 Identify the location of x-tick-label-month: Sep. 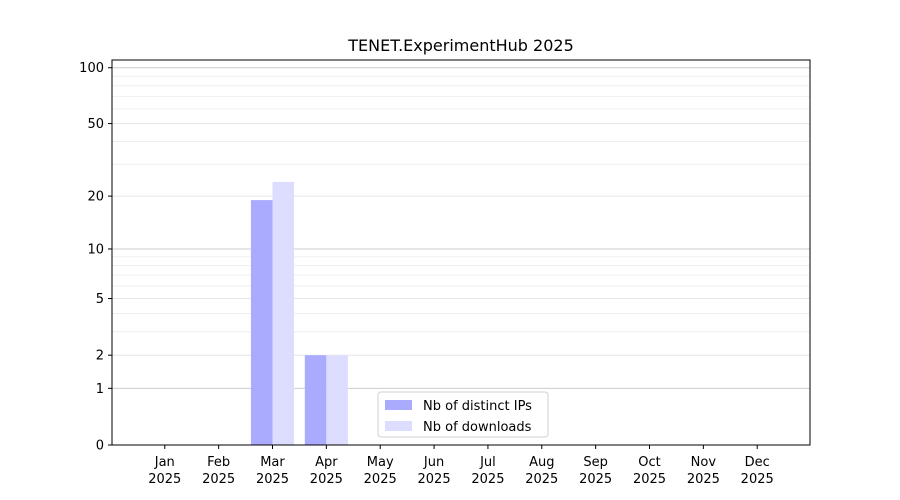
(595, 462).